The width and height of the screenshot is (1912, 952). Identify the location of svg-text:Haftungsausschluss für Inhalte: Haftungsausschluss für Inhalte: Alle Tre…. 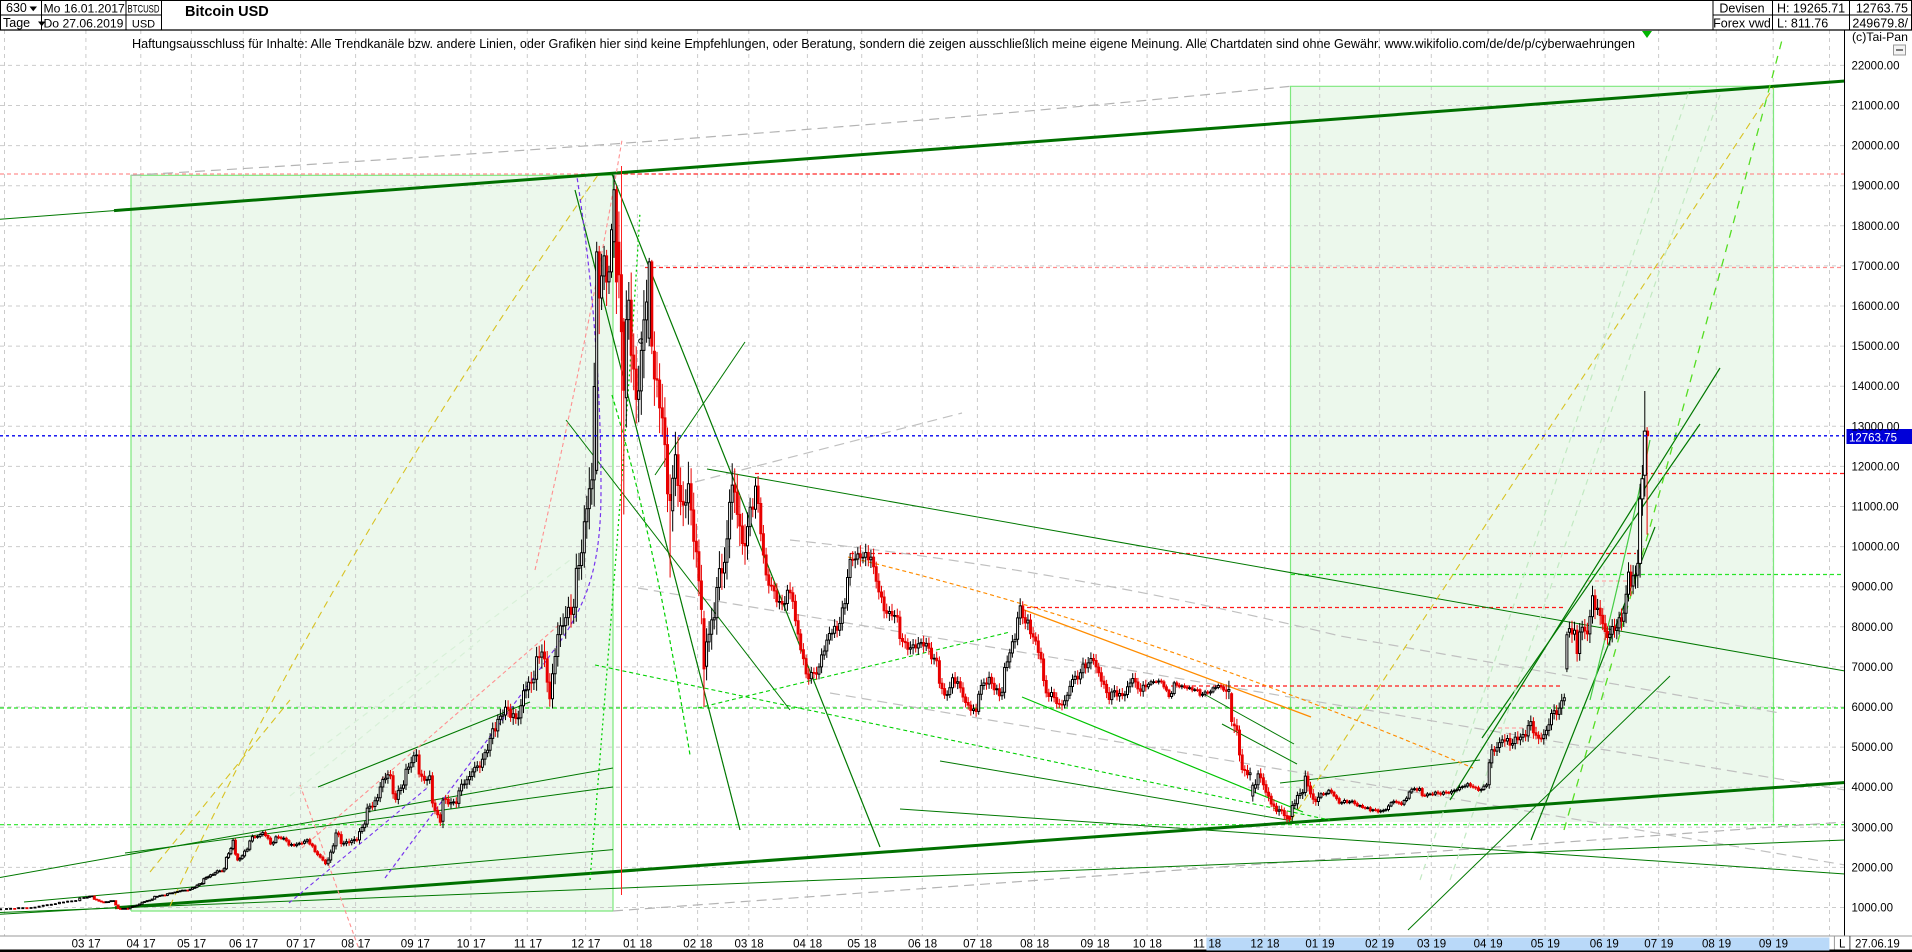
(883, 44).